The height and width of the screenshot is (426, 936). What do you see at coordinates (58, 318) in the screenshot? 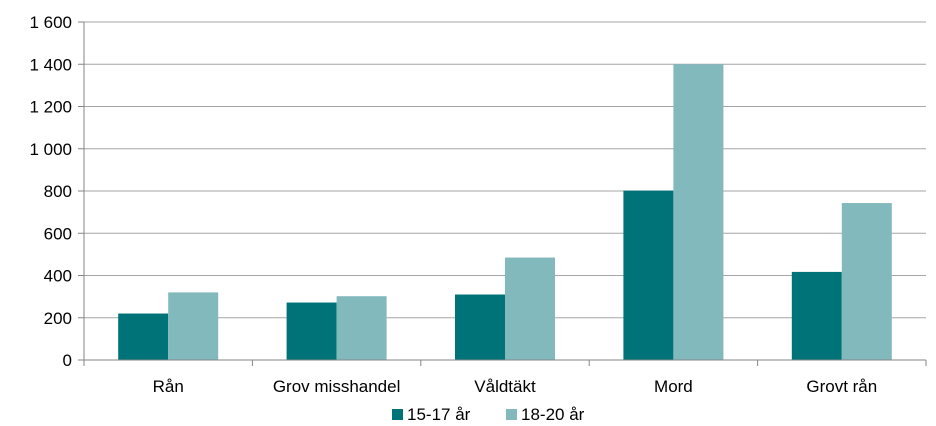
I see `y-tick-label: 200` at bounding box center [58, 318].